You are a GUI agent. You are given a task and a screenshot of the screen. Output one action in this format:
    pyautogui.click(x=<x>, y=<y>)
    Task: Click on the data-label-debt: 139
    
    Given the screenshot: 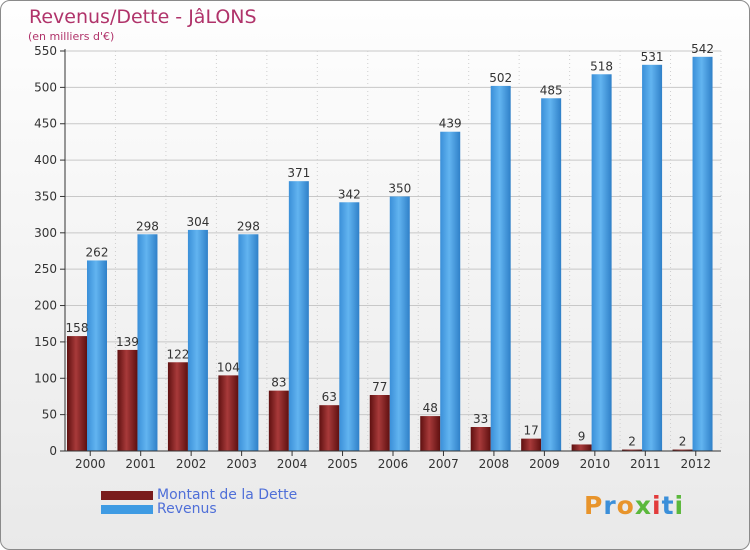 What is the action you would take?
    pyautogui.click(x=127, y=342)
    